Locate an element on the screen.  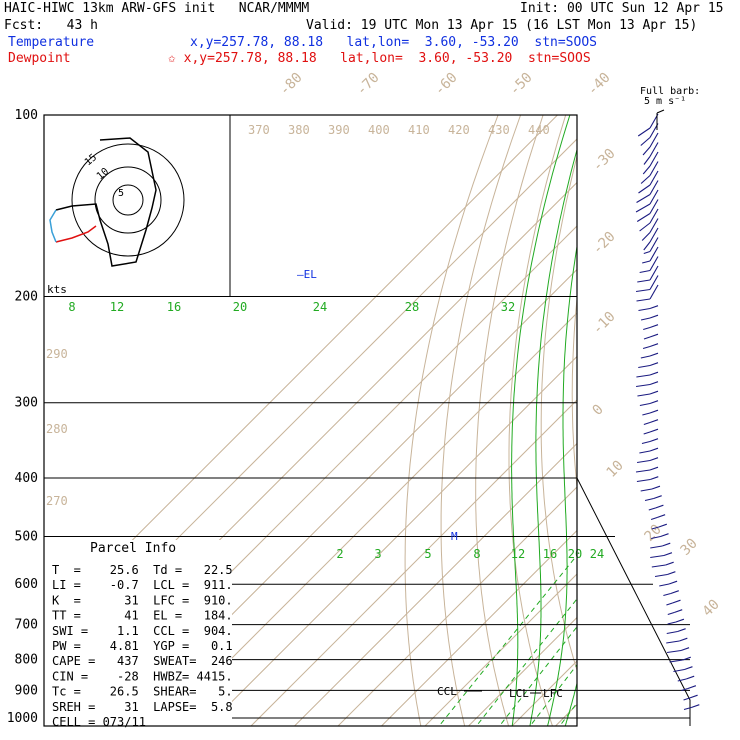
hodograph-trace is located at coordinates (106, 202).